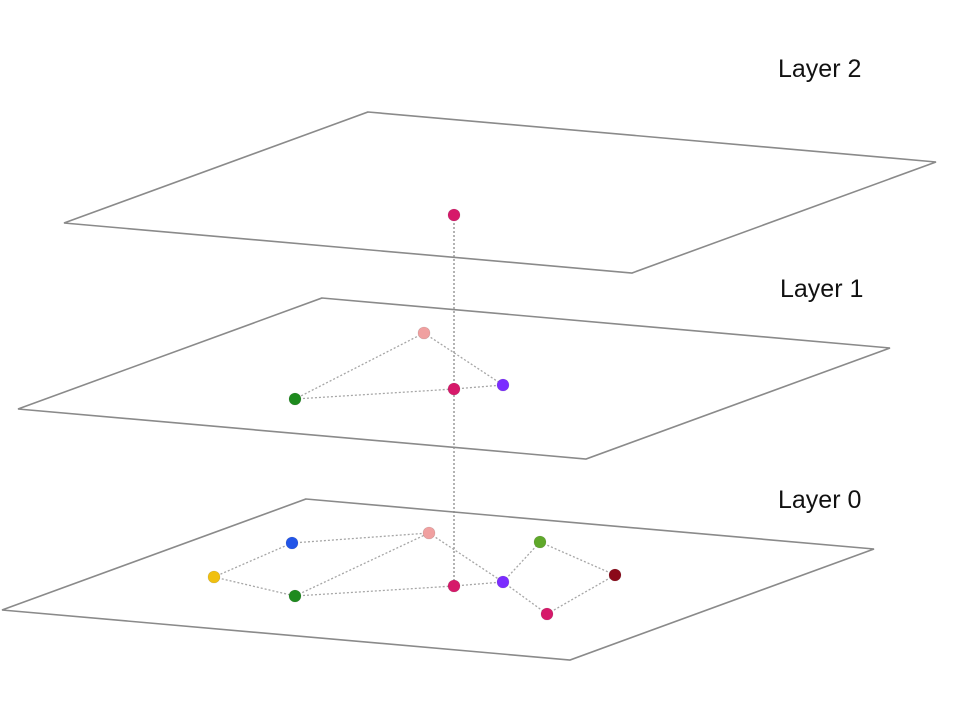  What do you see at coordinates (374, 394) in the screenshot?
I see `edge-l1-green-magenta` at bounding box center [374, 394].